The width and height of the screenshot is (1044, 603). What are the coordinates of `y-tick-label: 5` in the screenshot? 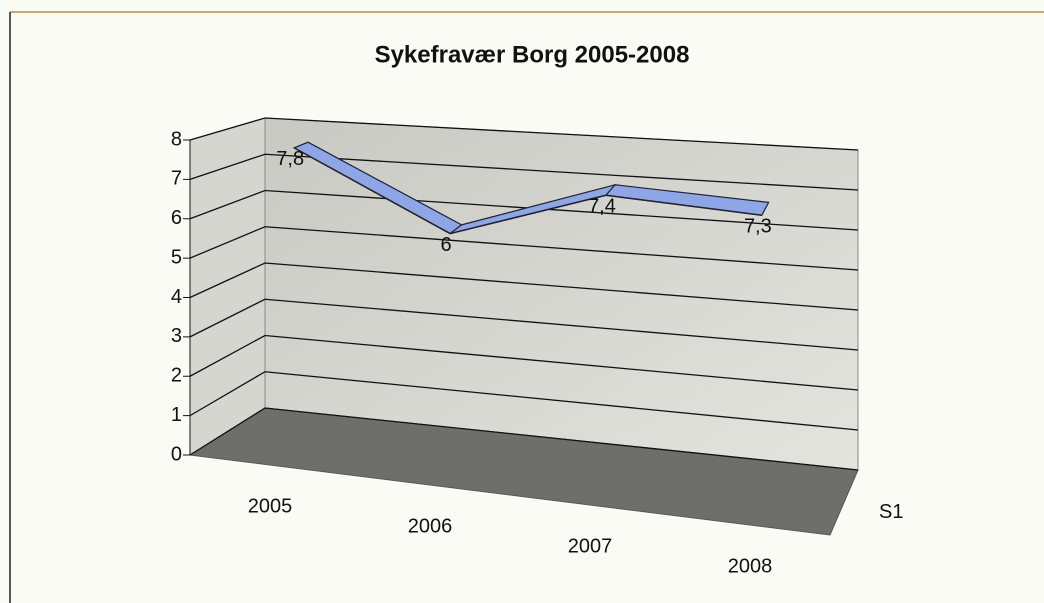 It's located at (176, 257).